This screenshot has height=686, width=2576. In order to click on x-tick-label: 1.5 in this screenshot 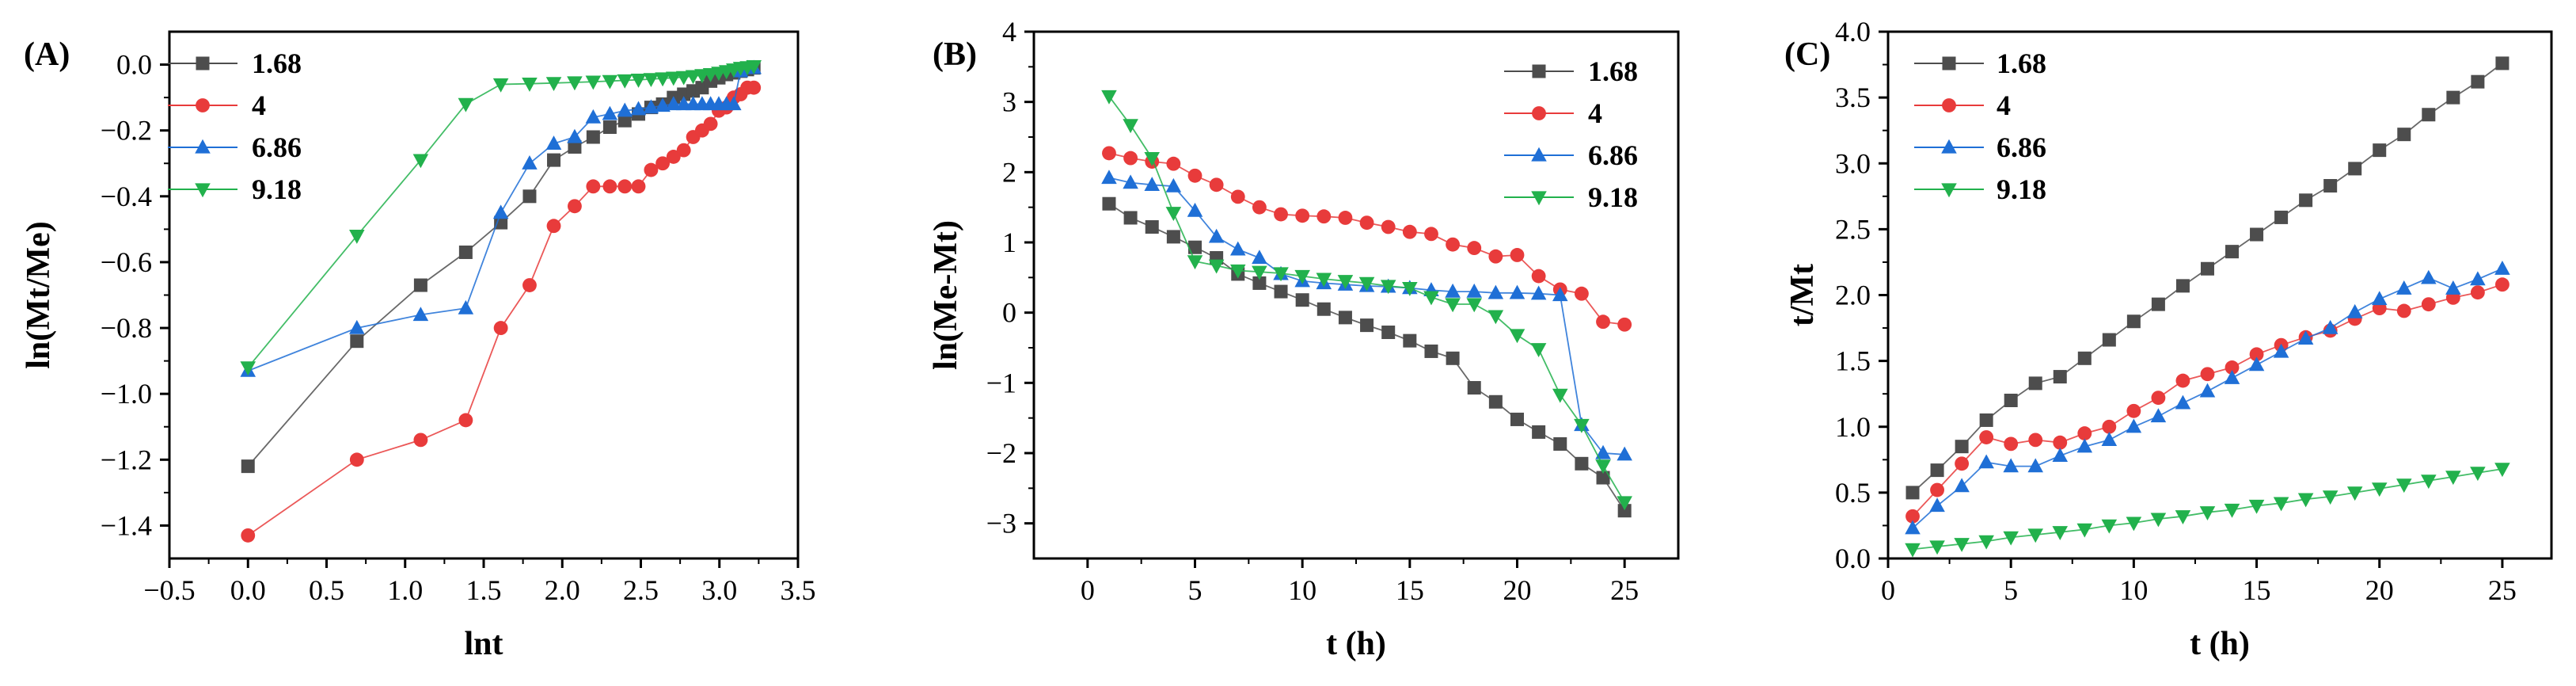, I will do `click(484, 590)`.